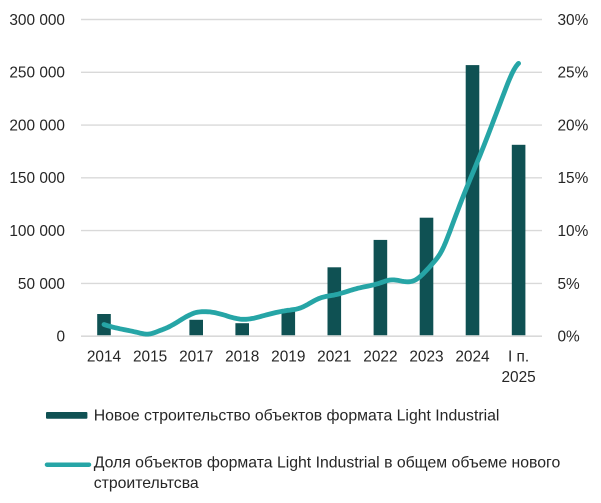 This screenshot has width=601, height=503. What do you see at coordinates (37, 73) in the screenshot?
I see `svg-text: 250 000` at bounding box center [37, 73].